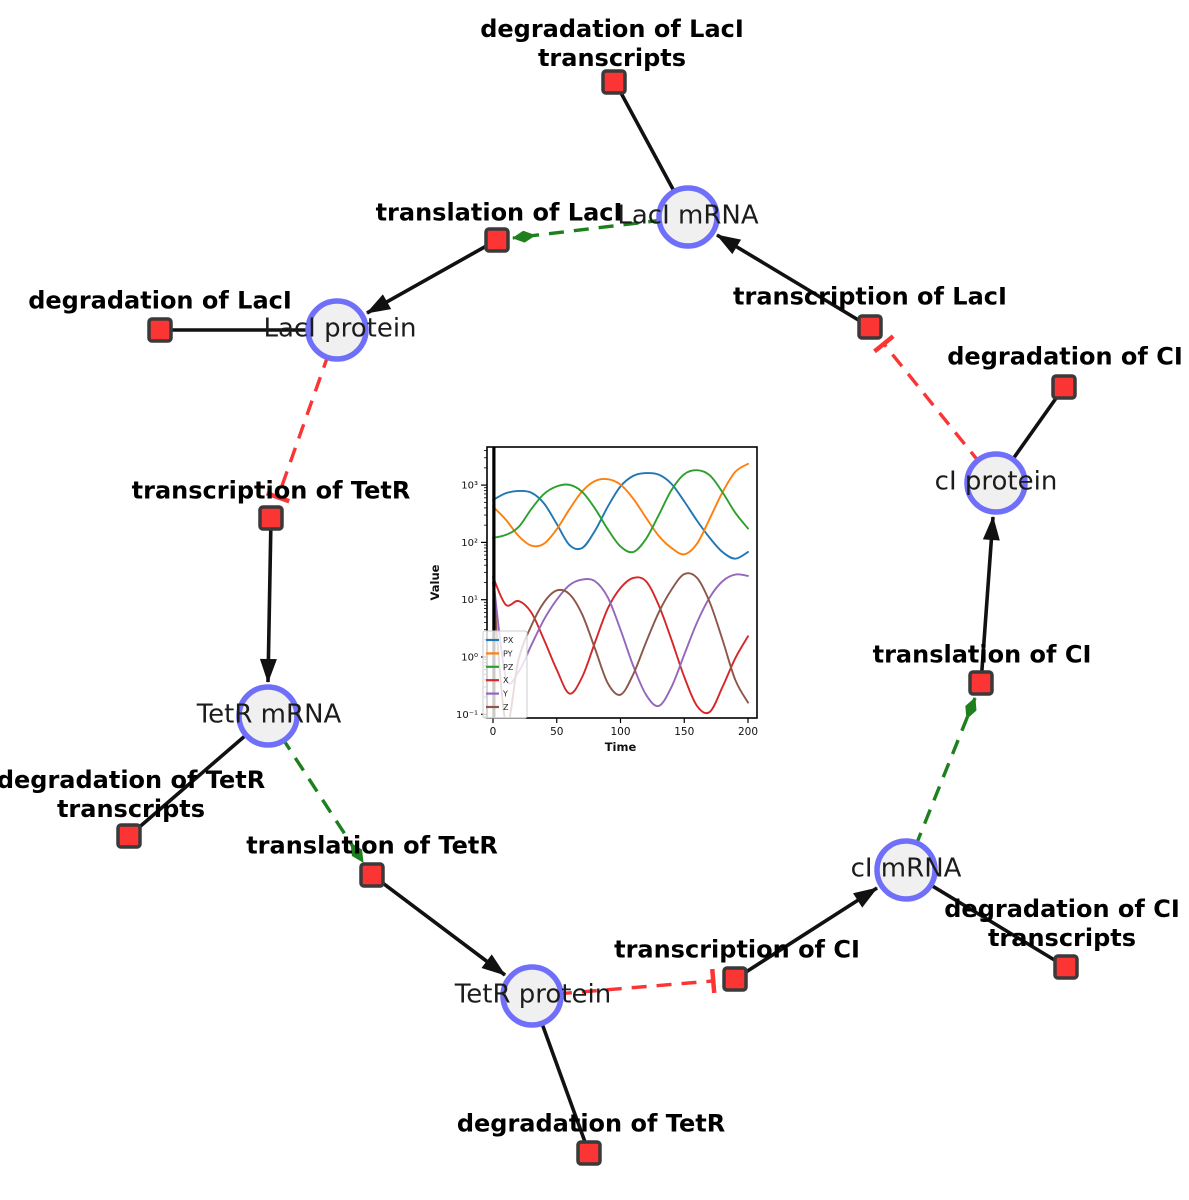  I want to click on svg-text: 200, so click(748, 732).